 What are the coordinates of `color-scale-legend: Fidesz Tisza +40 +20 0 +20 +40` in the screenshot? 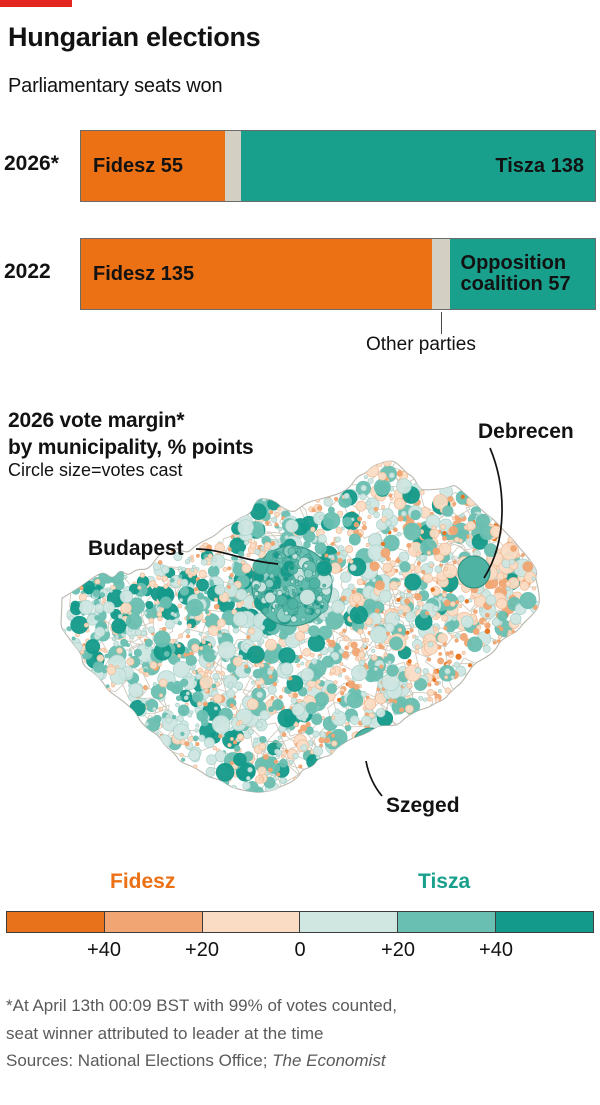 It's located at (300, 920).